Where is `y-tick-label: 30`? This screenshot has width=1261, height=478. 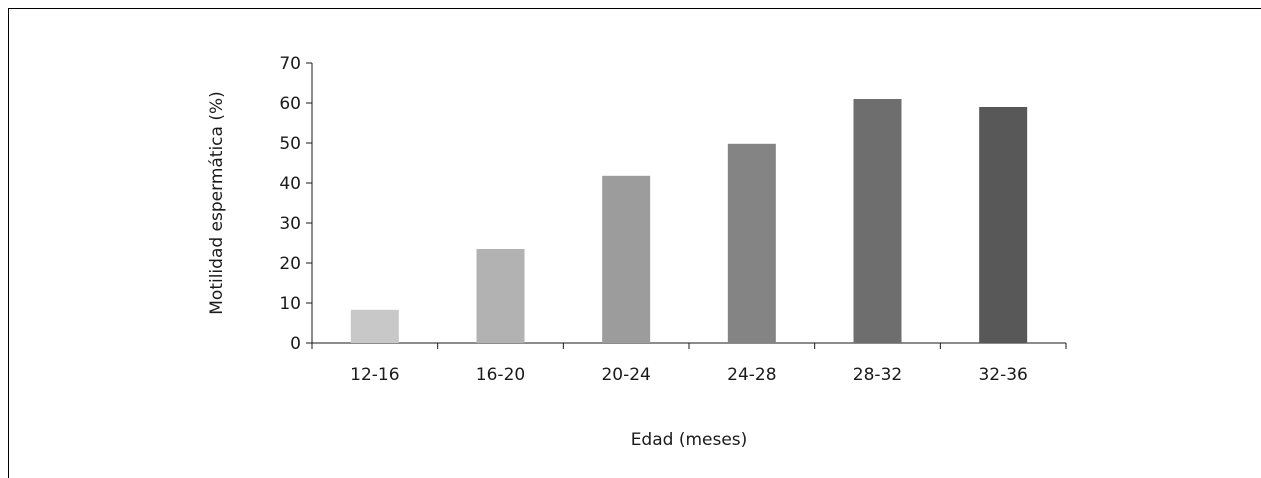
y-tick-label: 30 is located at coordinates (290, 224).